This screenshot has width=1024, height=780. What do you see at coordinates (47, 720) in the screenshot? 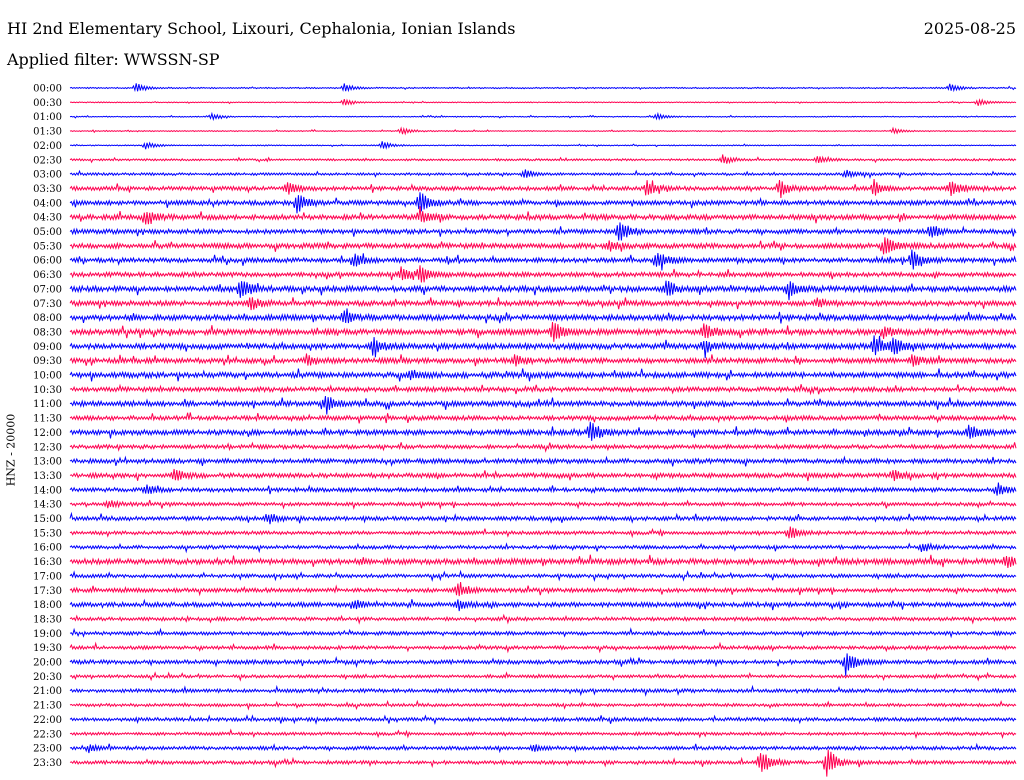
I see `time-tick-label: 22:00` at bounding box center [47, 720].